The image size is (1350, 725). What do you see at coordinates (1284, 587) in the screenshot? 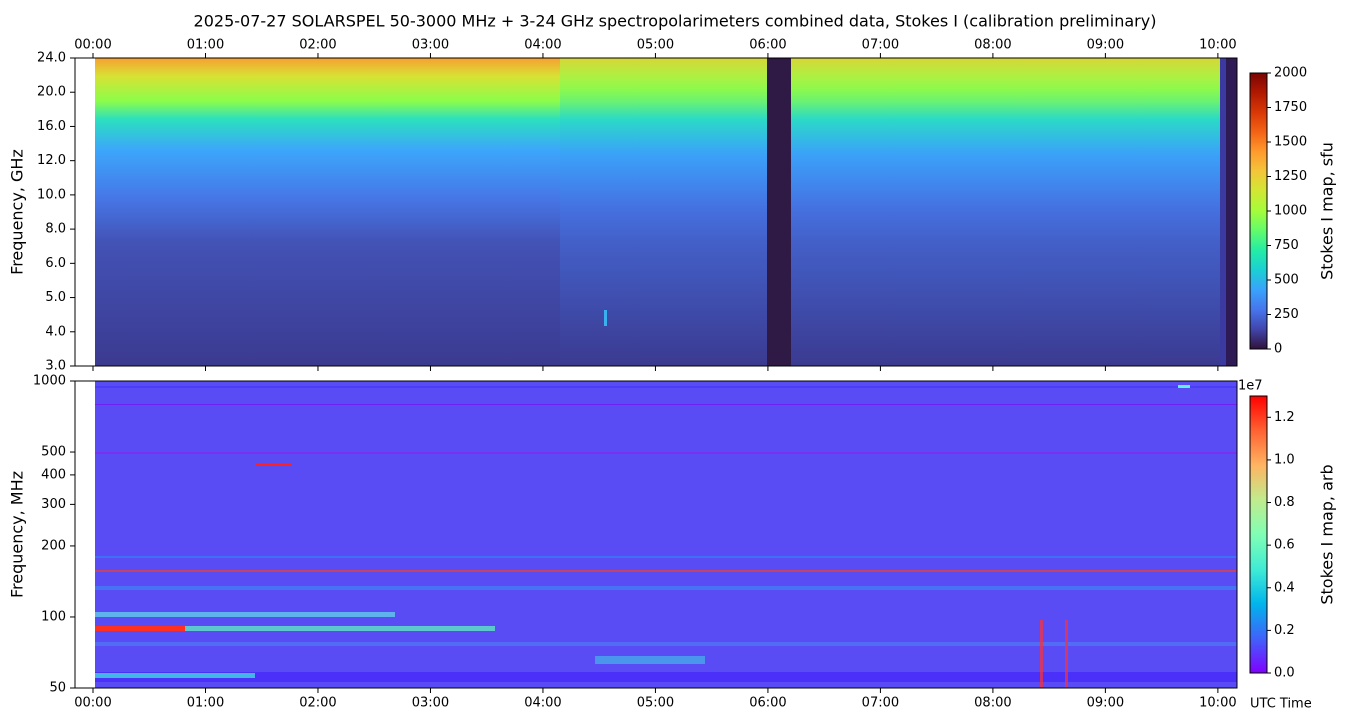
I see `colorbar-tick-label: 0.4` at bounding box center [1284, 587].